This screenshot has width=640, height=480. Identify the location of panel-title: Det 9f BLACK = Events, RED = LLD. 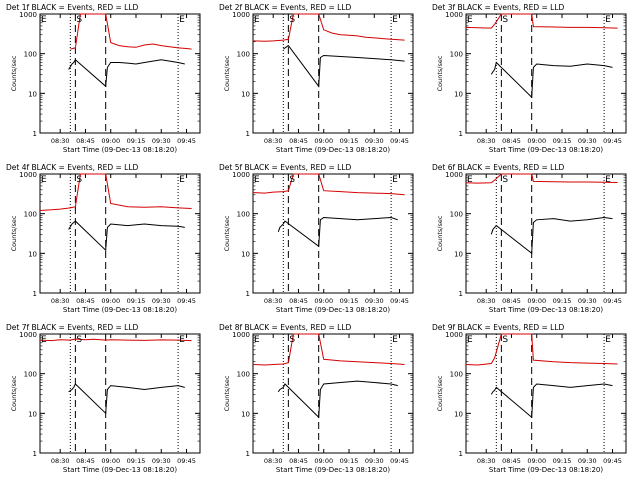
(498, 327).